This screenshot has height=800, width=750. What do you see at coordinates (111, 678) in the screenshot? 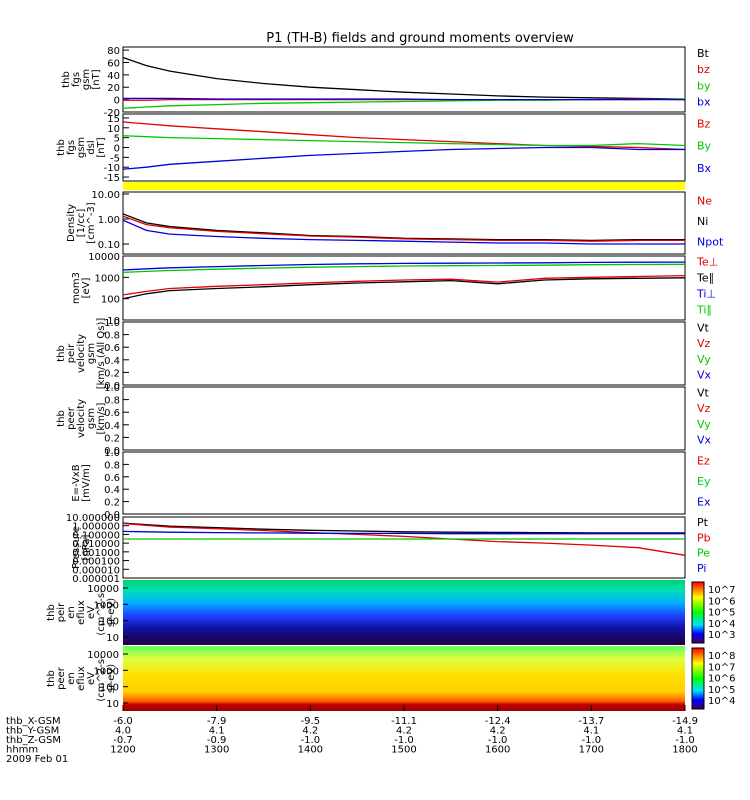
I see `y-axis-label-line: sr-eV)` at bounding box center [111, 678].